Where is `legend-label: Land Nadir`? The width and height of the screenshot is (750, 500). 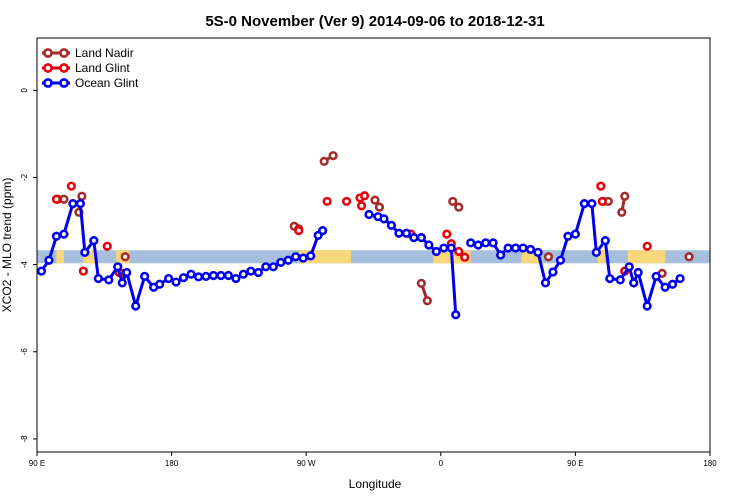
legend-label: Land Nadir is located at coordinates (104, 53).